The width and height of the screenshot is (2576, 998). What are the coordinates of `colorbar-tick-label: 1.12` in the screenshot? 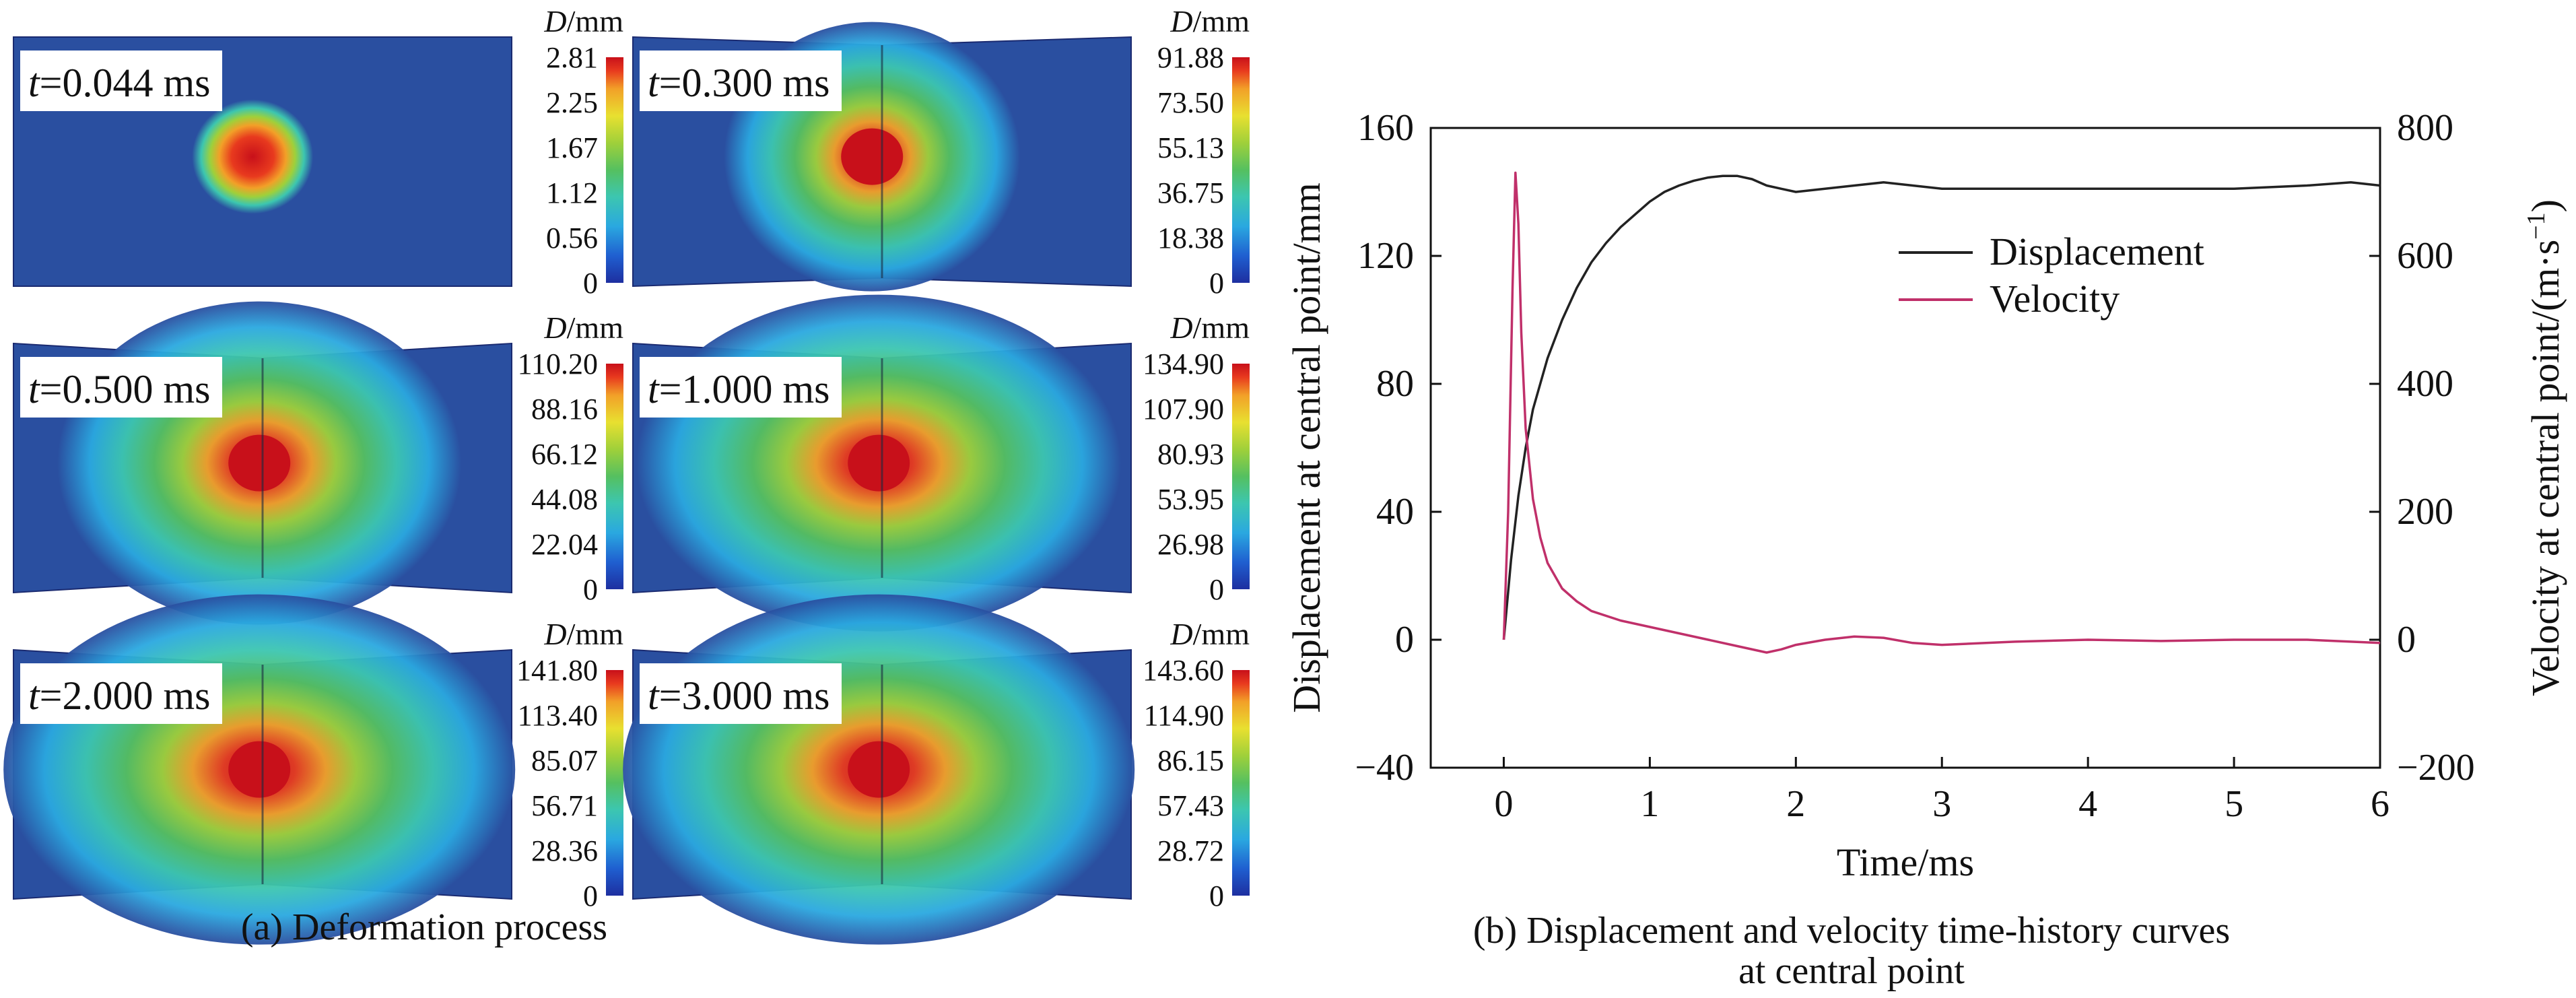 It's located at (572, 193).